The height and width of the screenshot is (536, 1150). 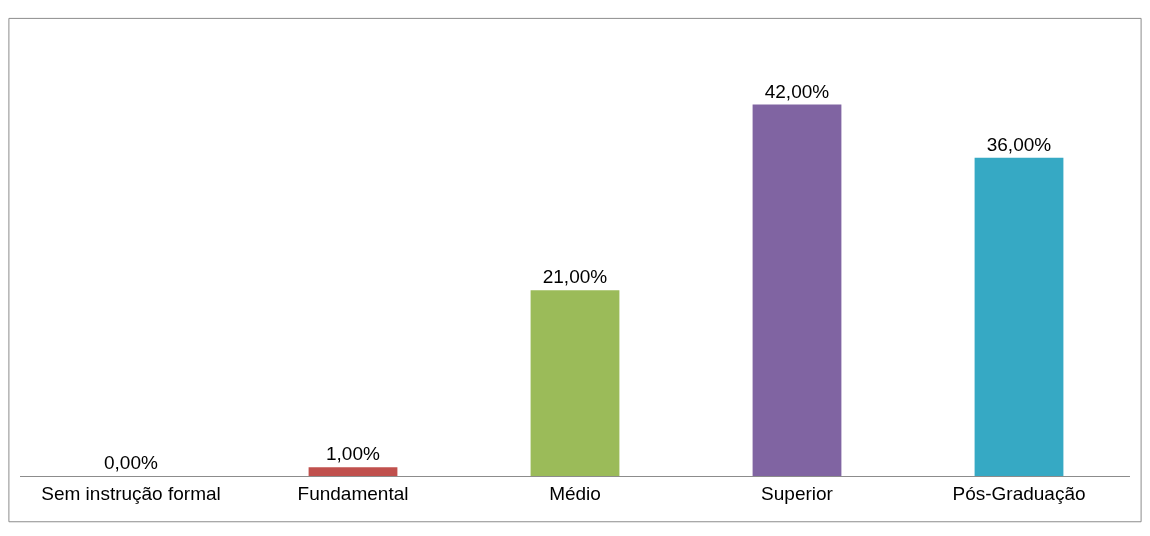 I want to click on data-label: 42,00%, so click(x=797, y=91).